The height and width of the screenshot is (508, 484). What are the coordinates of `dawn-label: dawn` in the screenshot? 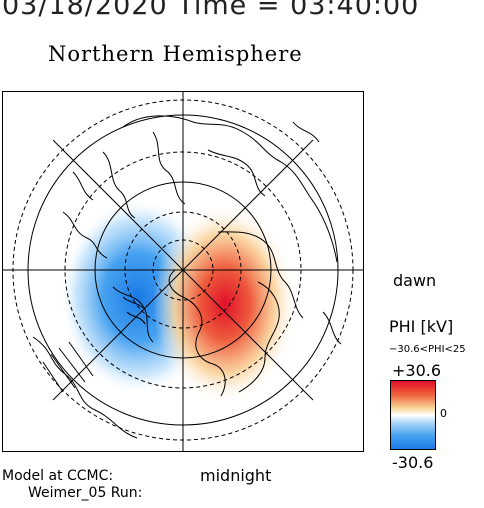 It's located at (415, 280).